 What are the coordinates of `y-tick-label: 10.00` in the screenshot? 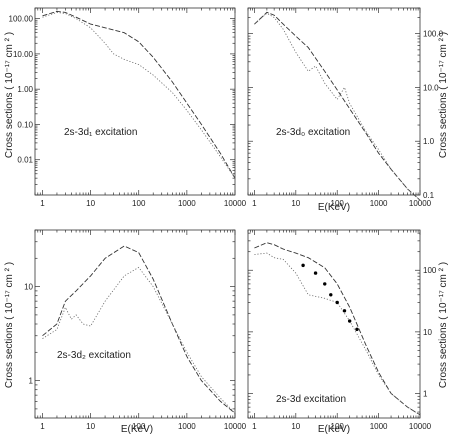 It's located at (23, 54).